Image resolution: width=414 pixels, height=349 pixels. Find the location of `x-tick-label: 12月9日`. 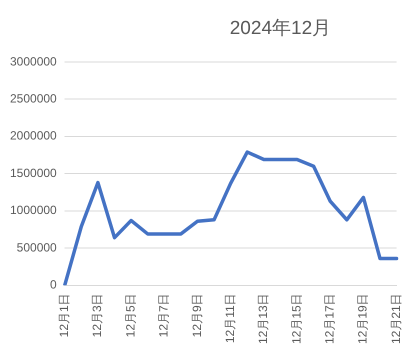

x-tick-label: 12月9日 is located at coordinates (197, 315).